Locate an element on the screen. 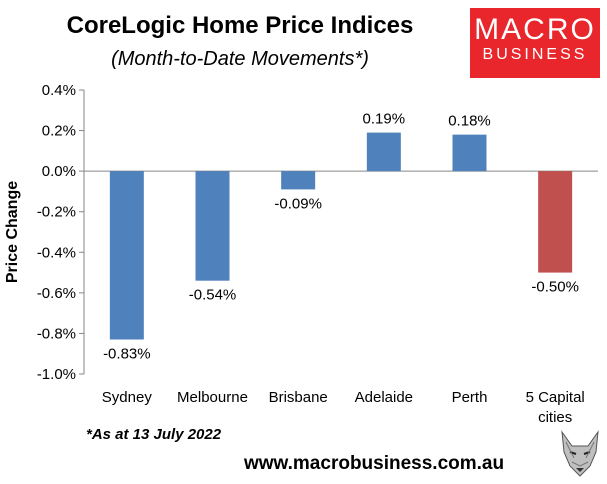 This screenshot has width=607, height=484. x-tick-label: cities is located at coordinates (555, 417).